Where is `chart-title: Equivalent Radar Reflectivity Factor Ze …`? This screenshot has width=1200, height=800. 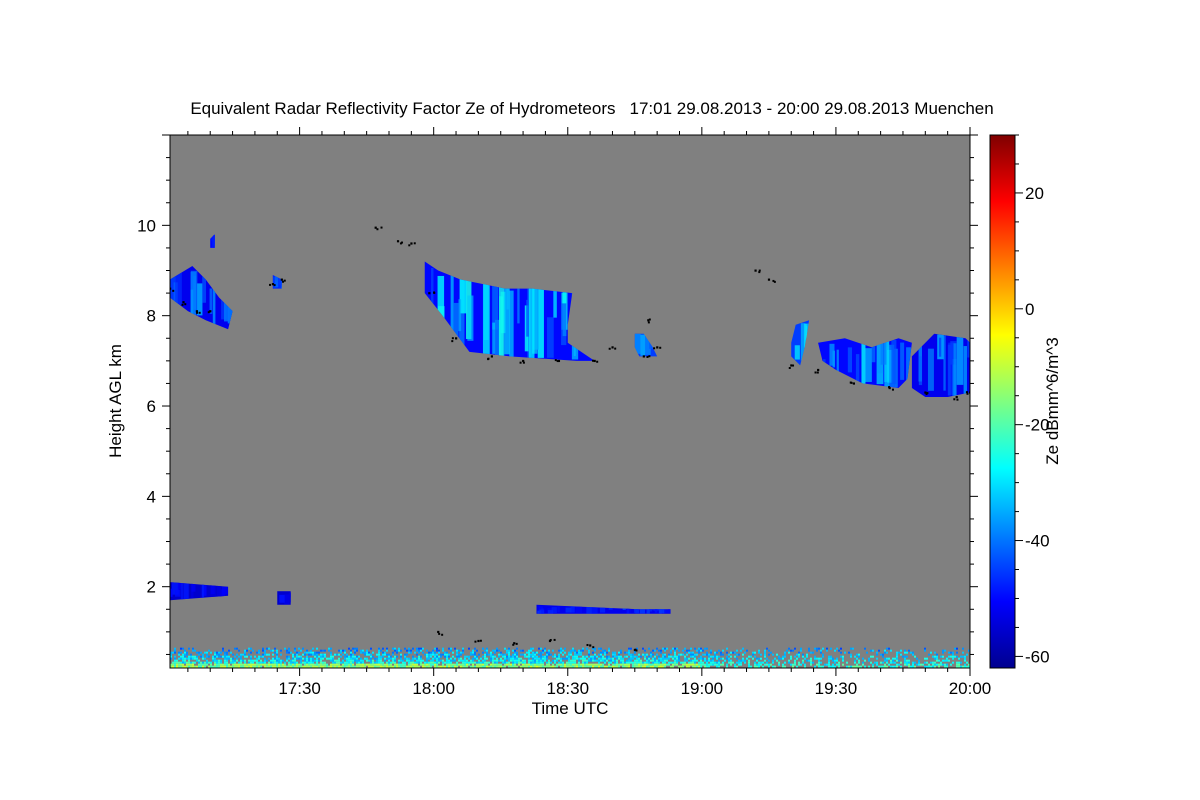 chart-title: Equivalent Radar Reflectivity Factor Ze … is located at coordinates (591, 108).